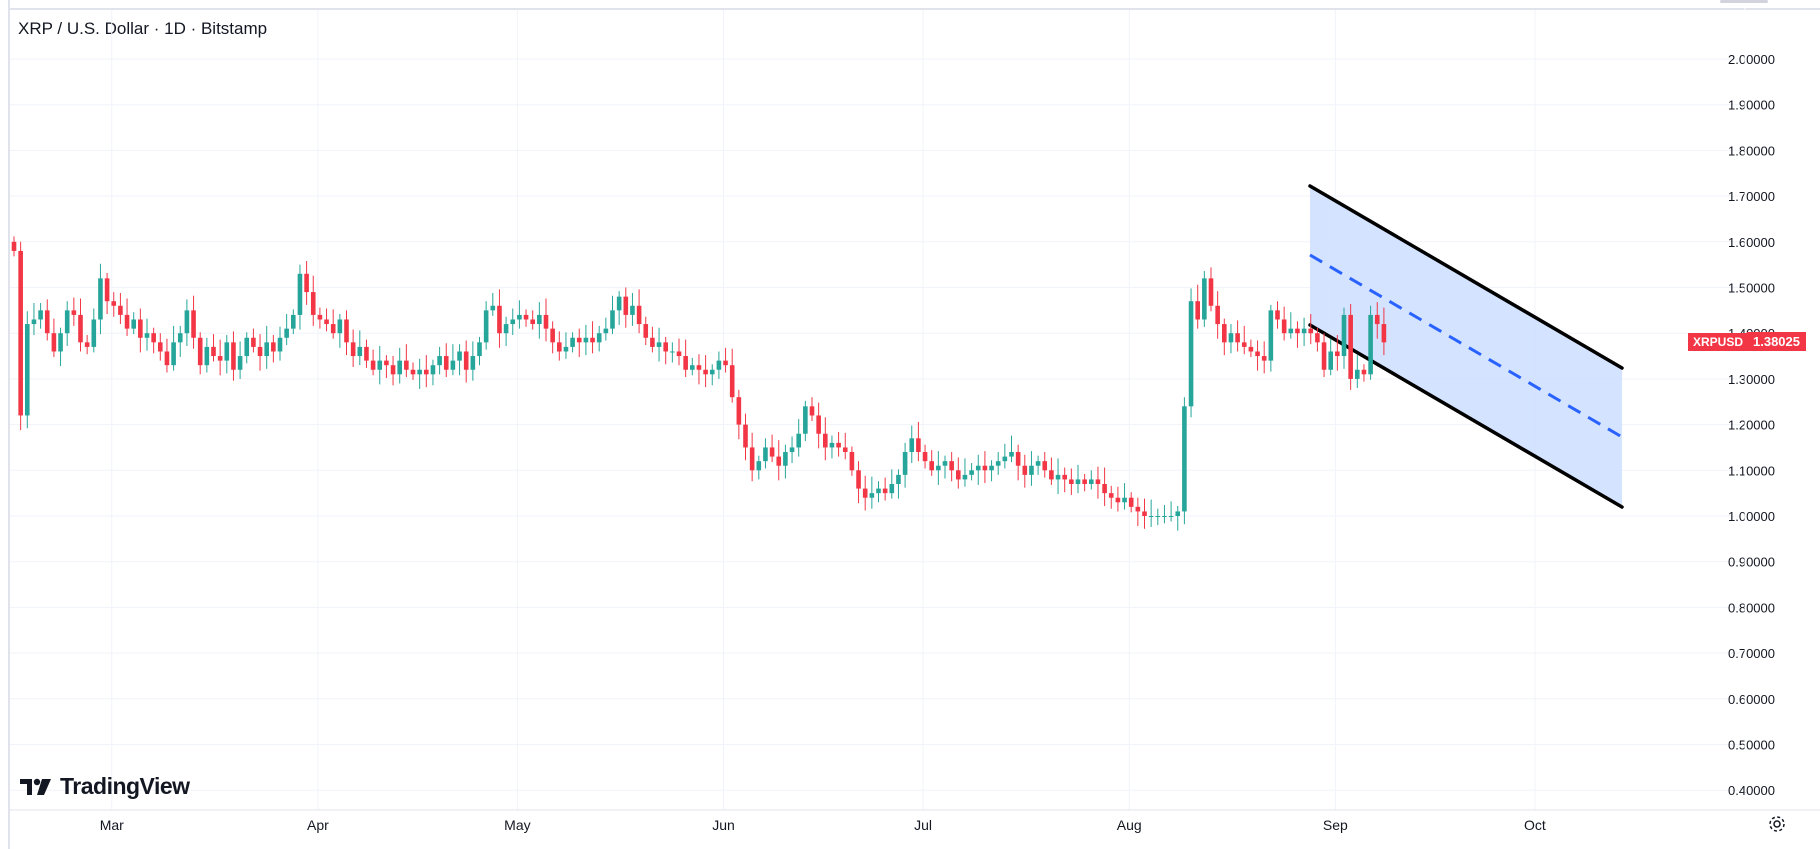 The width and height of the screenshot is (1820, 849). Describe the element at coordinates (36, 787) in the screenshot. I see `tradingview-logo-icon` at that location.